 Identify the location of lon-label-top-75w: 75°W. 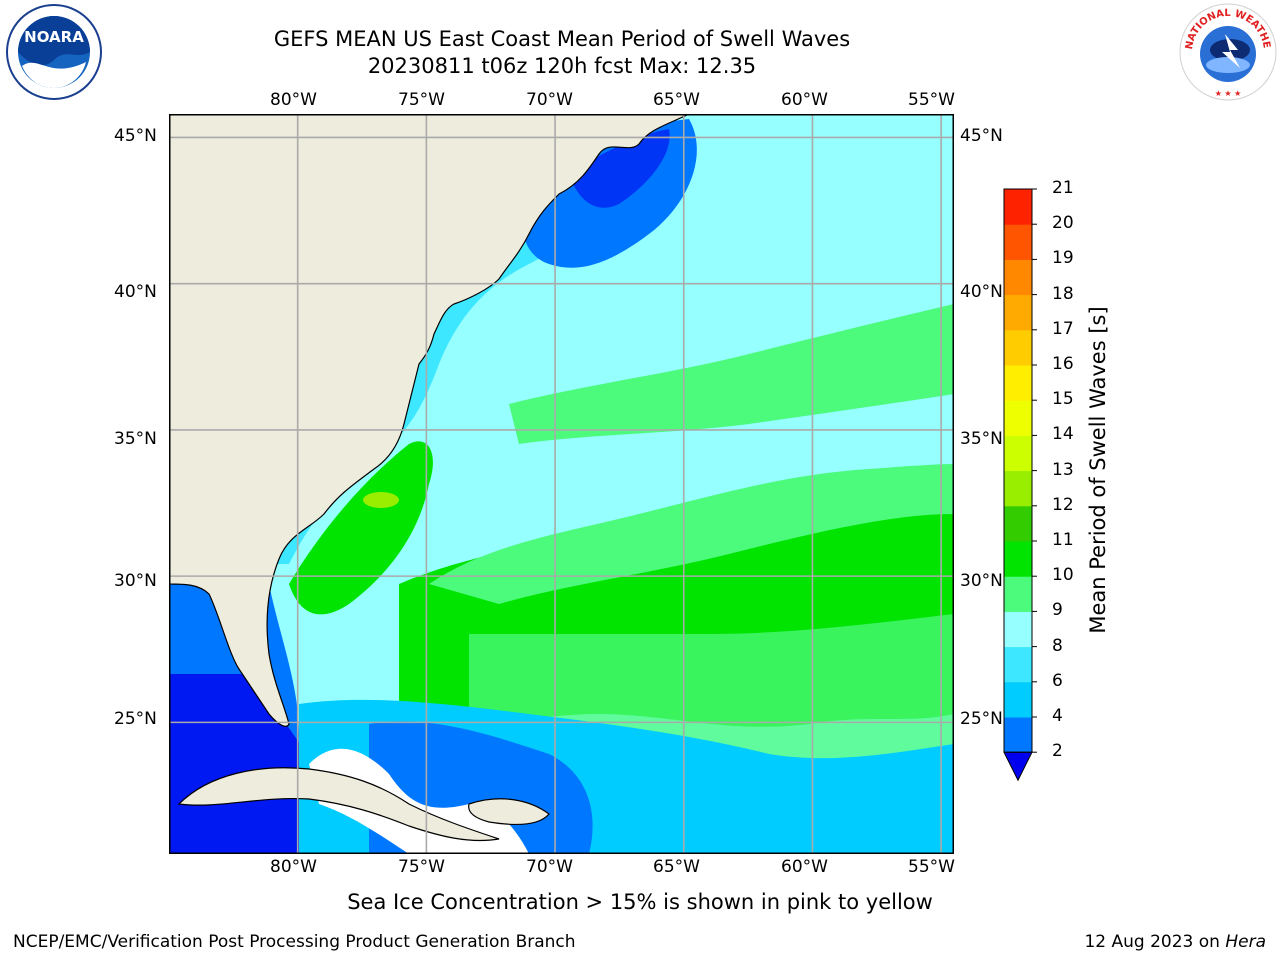
(421, 100).